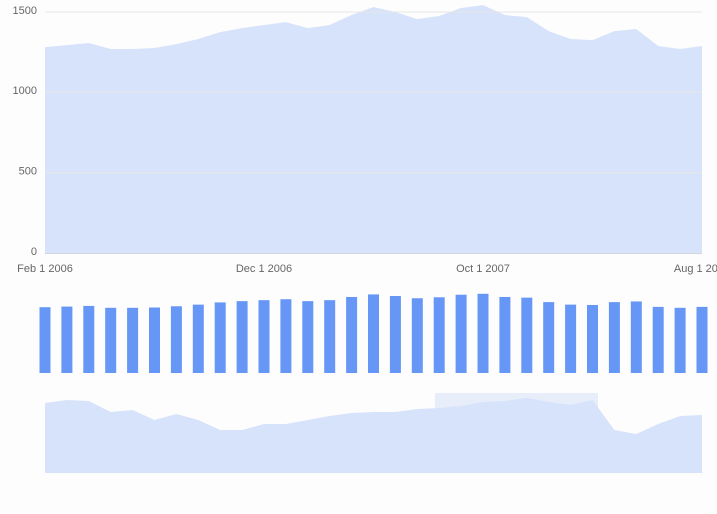 The image size is (717, 514). Describe the element at coordinates (28, 172) in the screenshot. I see `y-tick-label: 500` at that location.